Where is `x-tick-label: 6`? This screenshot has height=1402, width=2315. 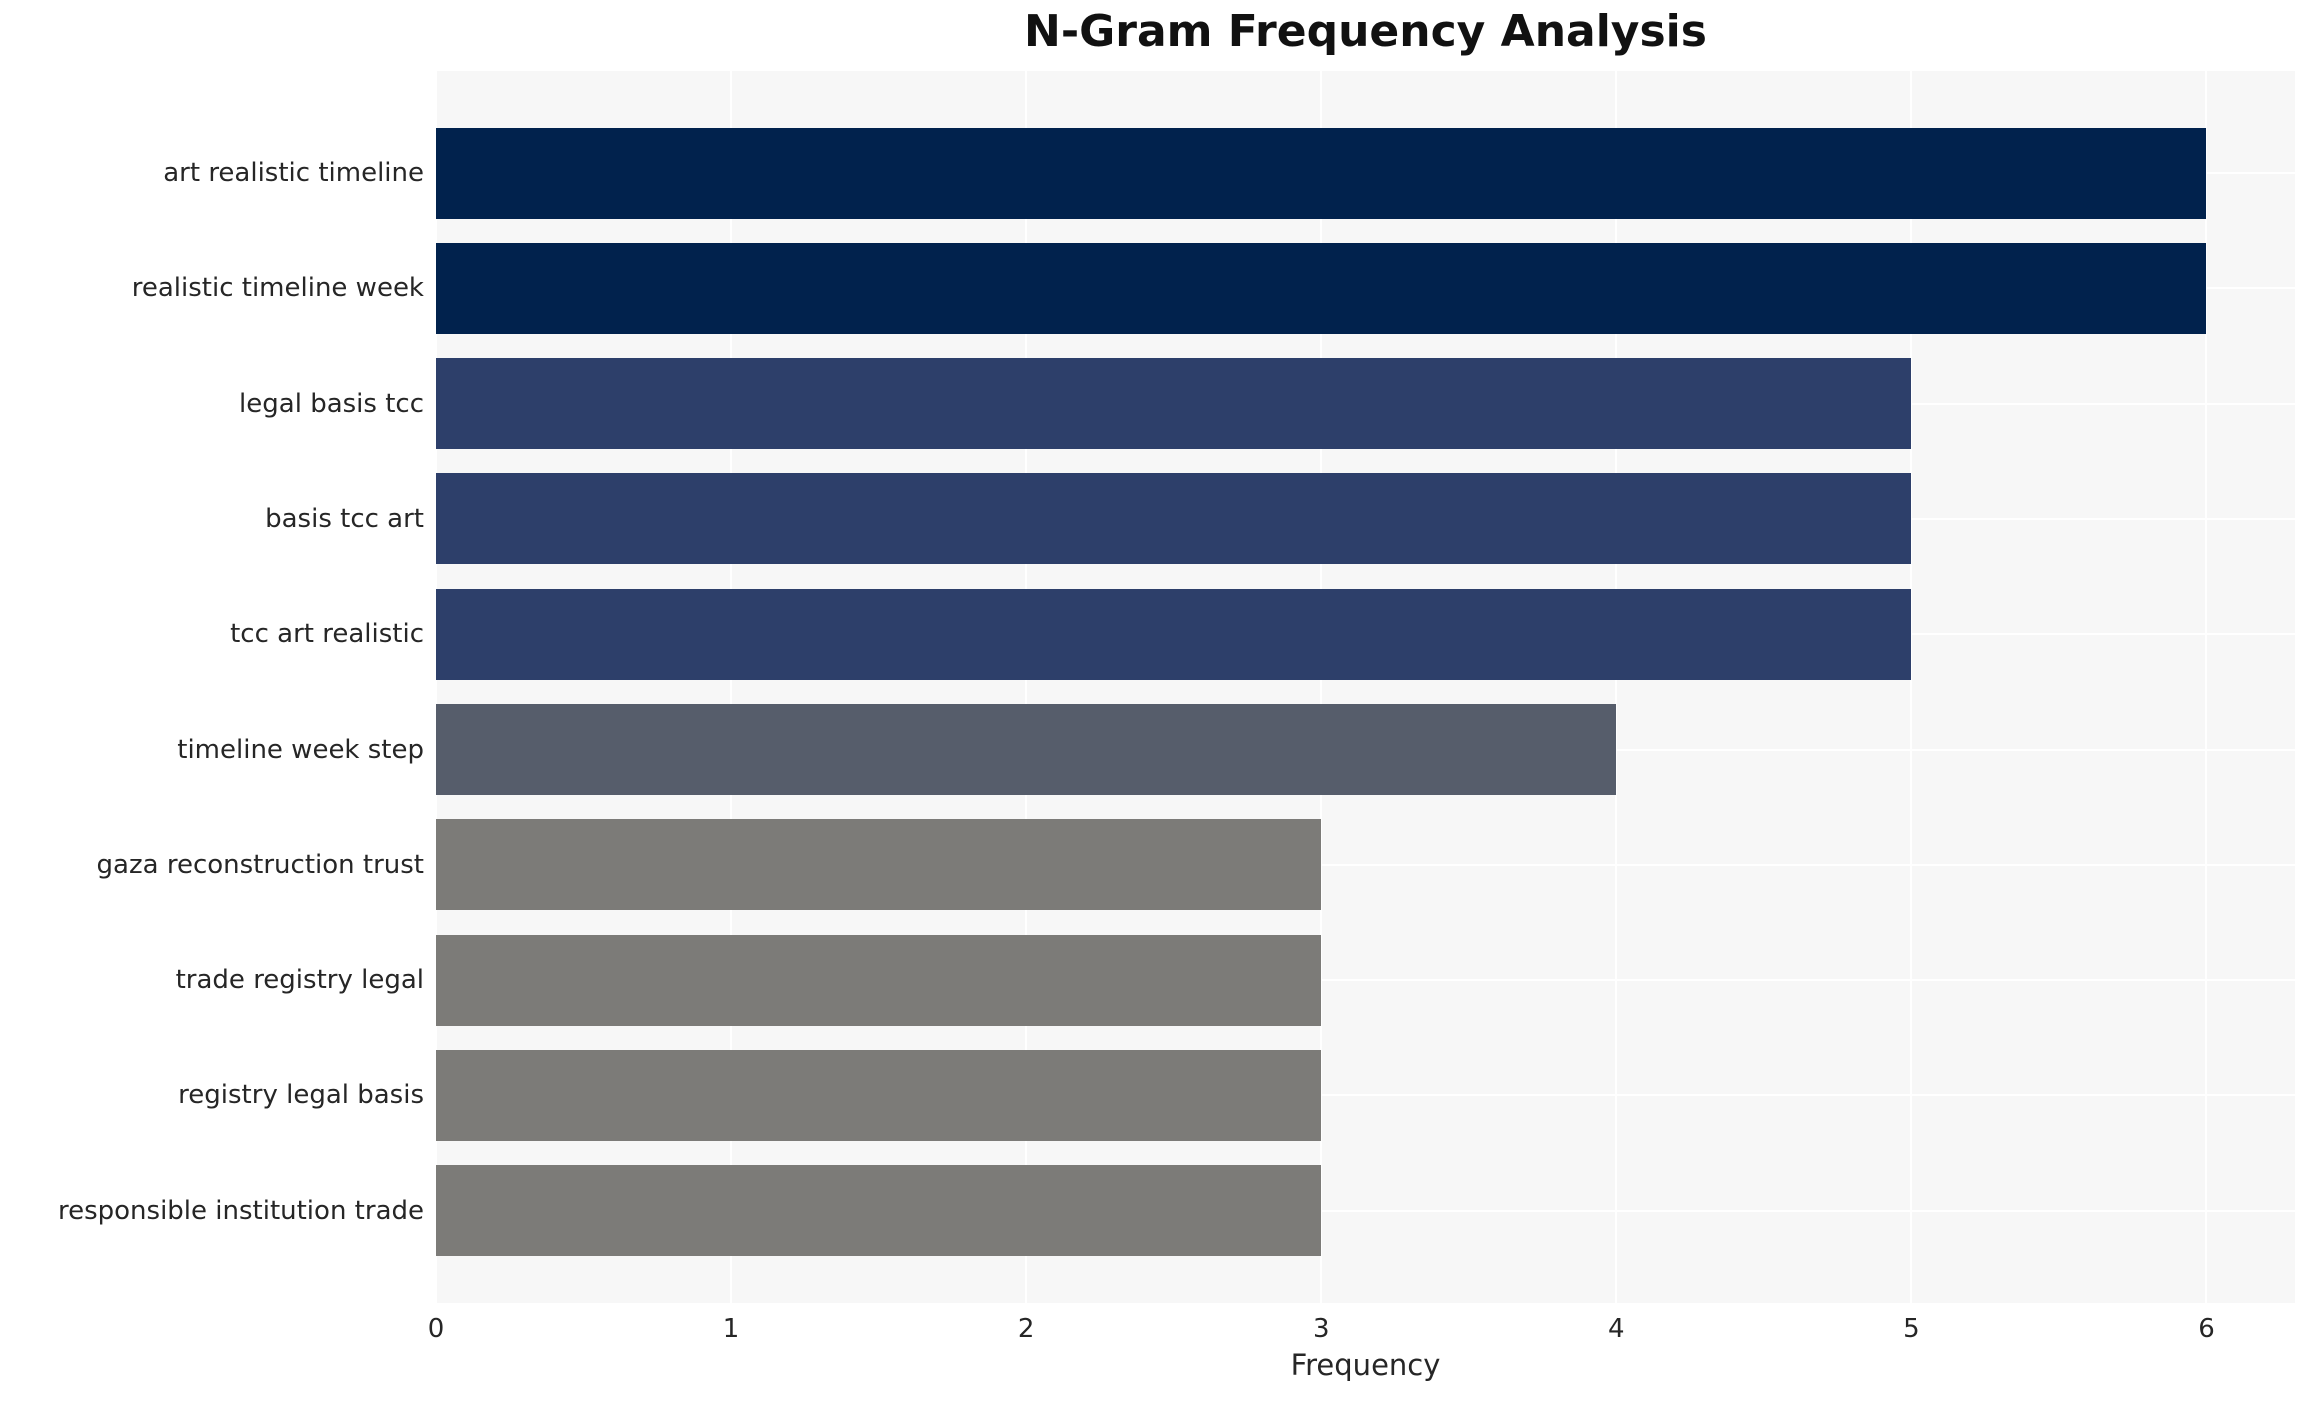
x-tick-label: 6 is located at coordinates (2206, 1329).